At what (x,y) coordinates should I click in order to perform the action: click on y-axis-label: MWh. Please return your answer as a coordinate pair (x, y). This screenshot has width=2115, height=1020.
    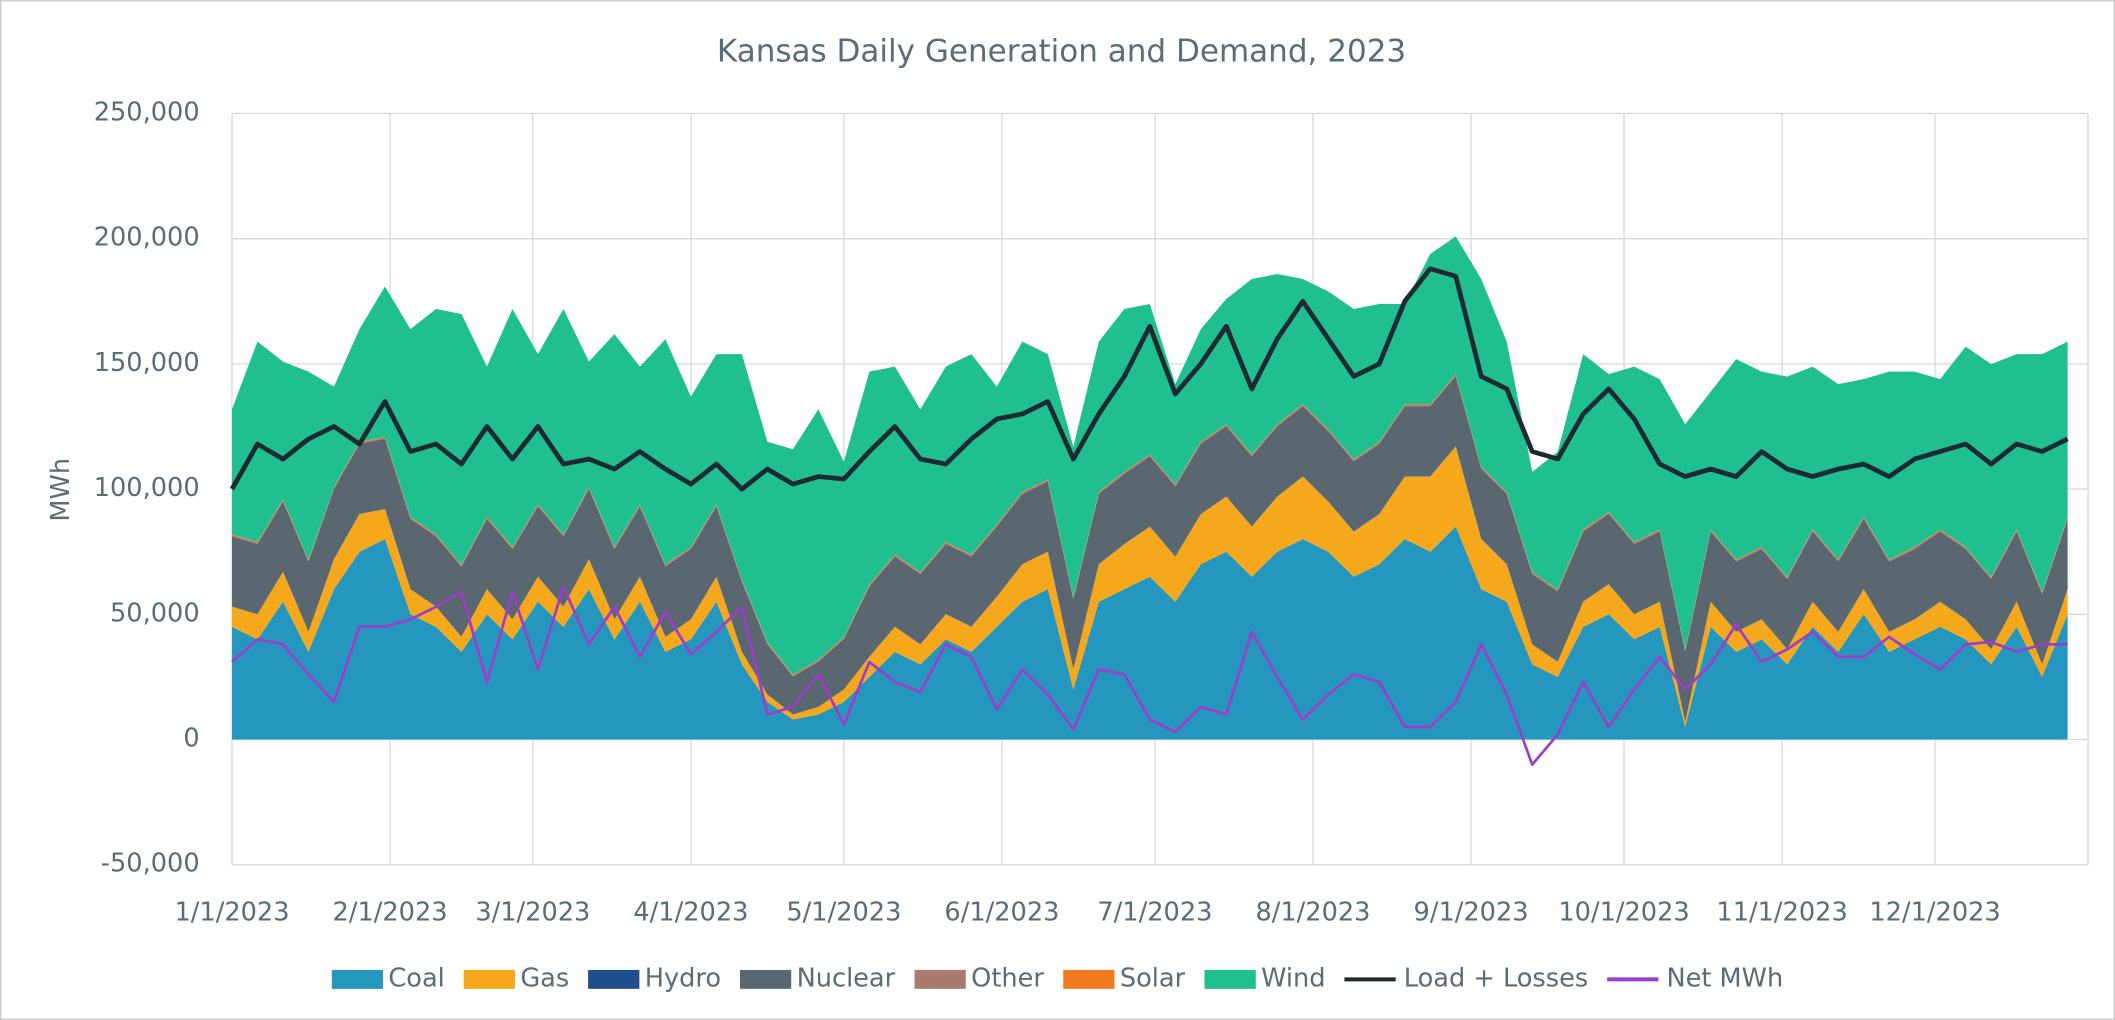
    Looking at the image, I should click on (61, 490).